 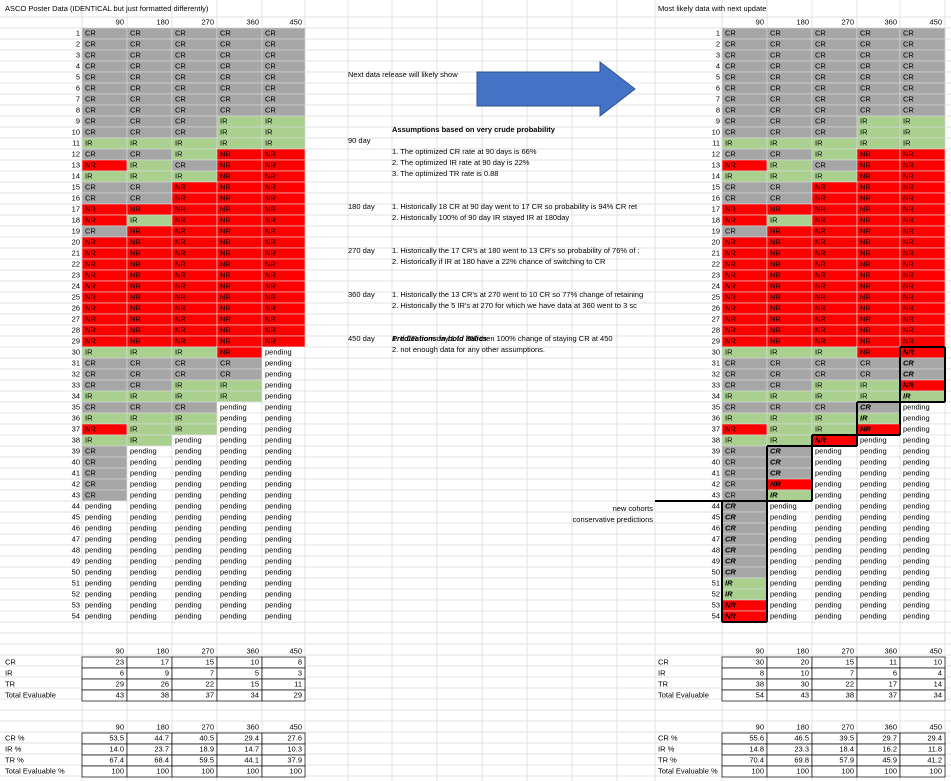 I want to click on table-row-label: Total Evaluable %, so click(x=35, y=770).